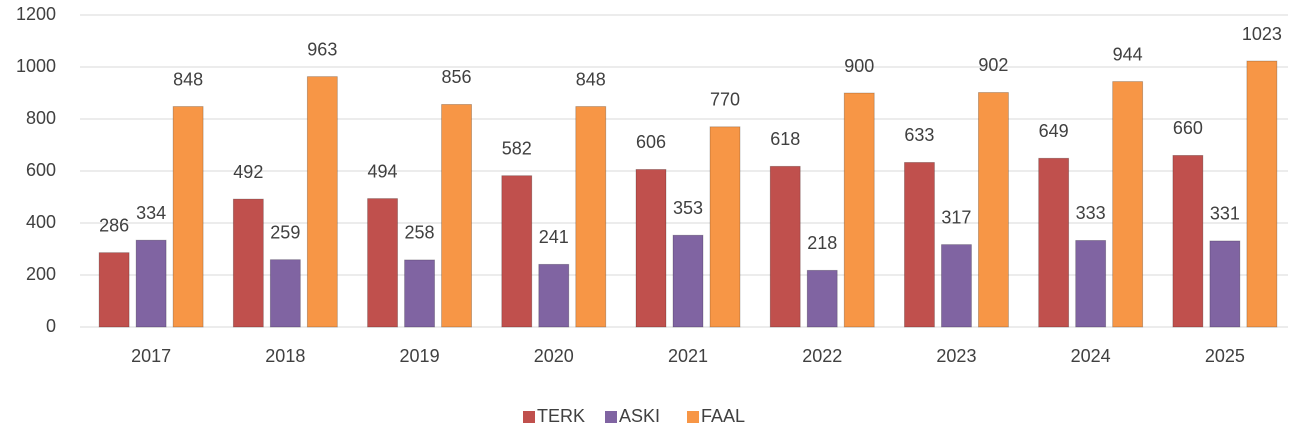  I want to click on y-tick-label: 200, so click(41, 274).